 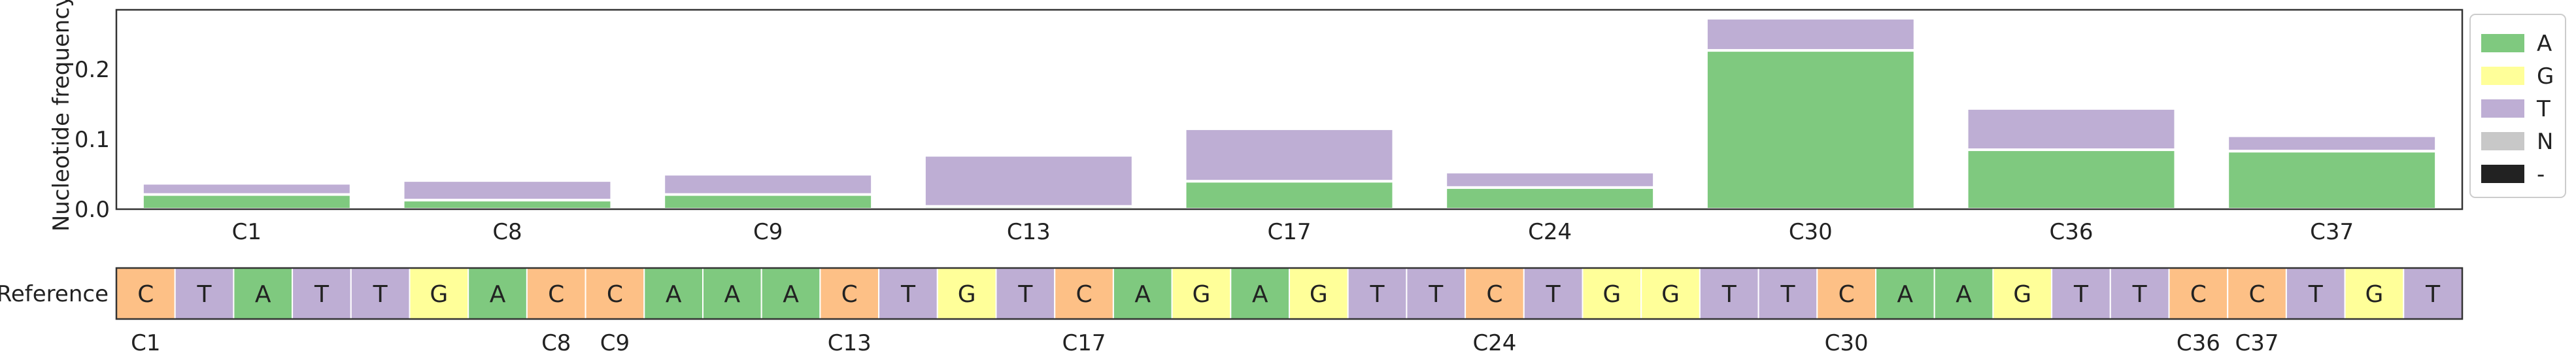 What do you see at coordinates (2071, 179) in the screenshot?
I see `bar-C36-A` at bounding box center [2071, 179].